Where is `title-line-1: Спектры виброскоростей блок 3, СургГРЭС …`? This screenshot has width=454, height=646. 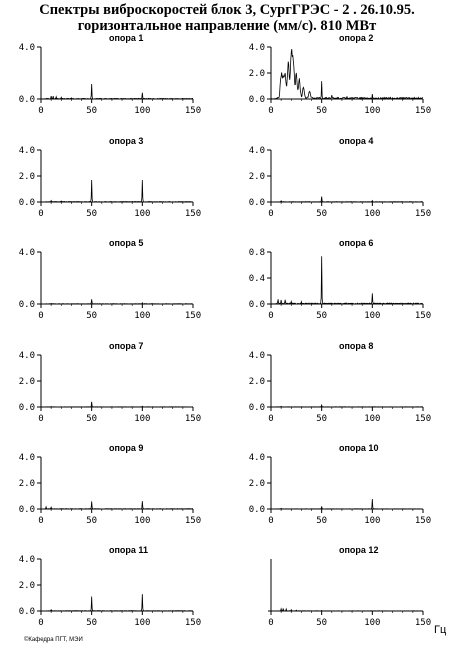
title-line-1: Спектры виброскоростей блок 3, СургГРЭС … is located at coordinates (227, 10).